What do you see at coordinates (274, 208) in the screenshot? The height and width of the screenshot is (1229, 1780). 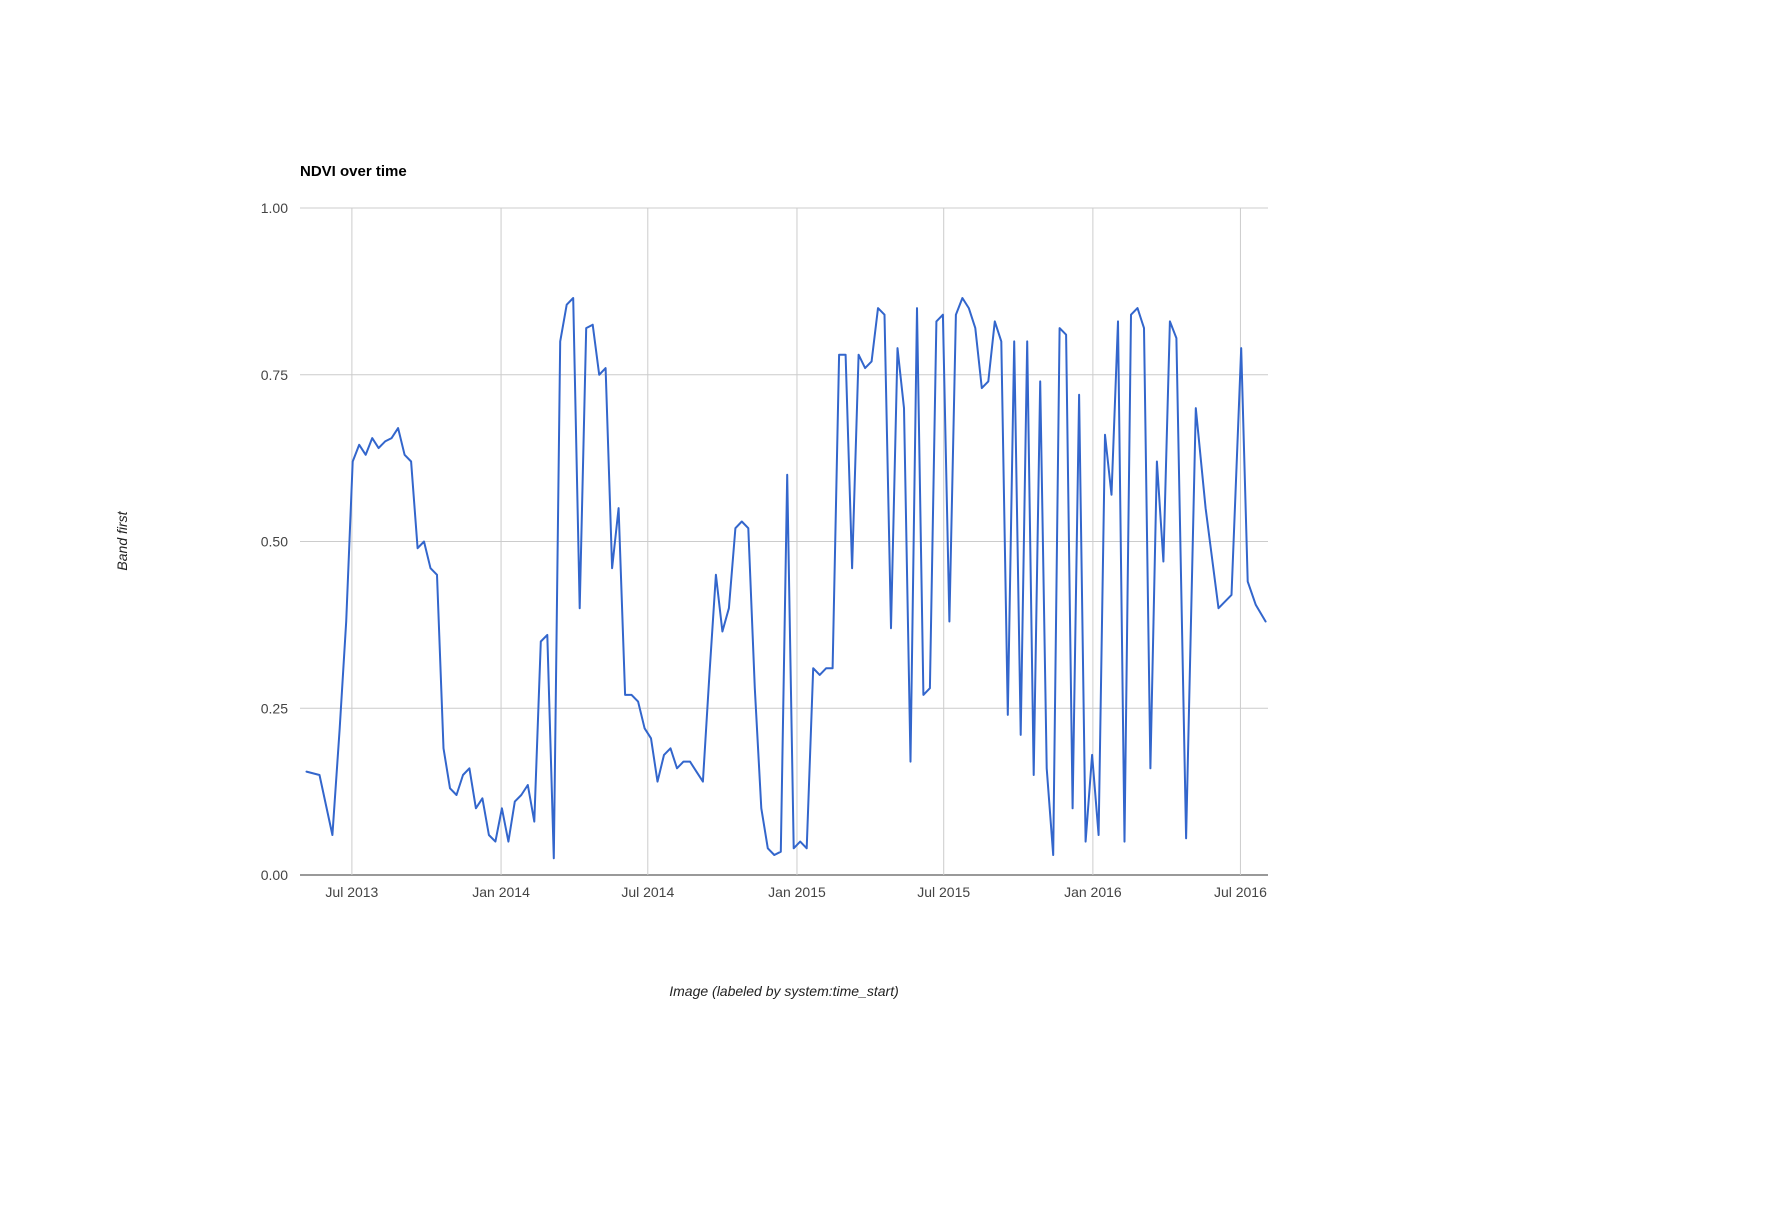 I see `y-tick-label: 1.00` at bounding box center [274, 208].